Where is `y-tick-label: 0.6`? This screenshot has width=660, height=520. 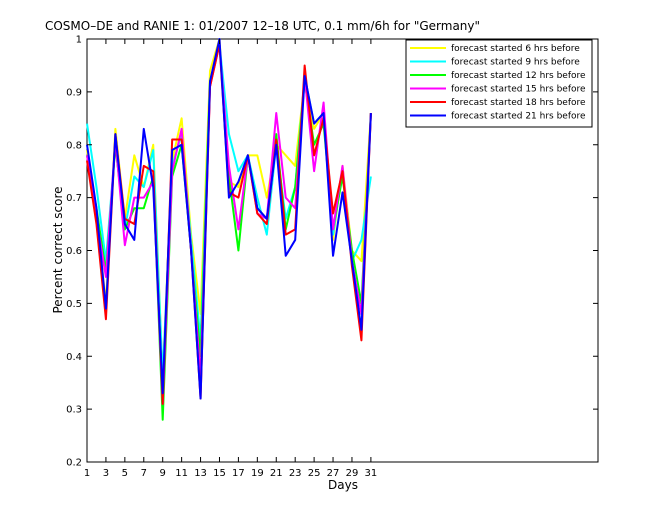
y-tick-label: 0.6 is located at coordinates (74, 251).